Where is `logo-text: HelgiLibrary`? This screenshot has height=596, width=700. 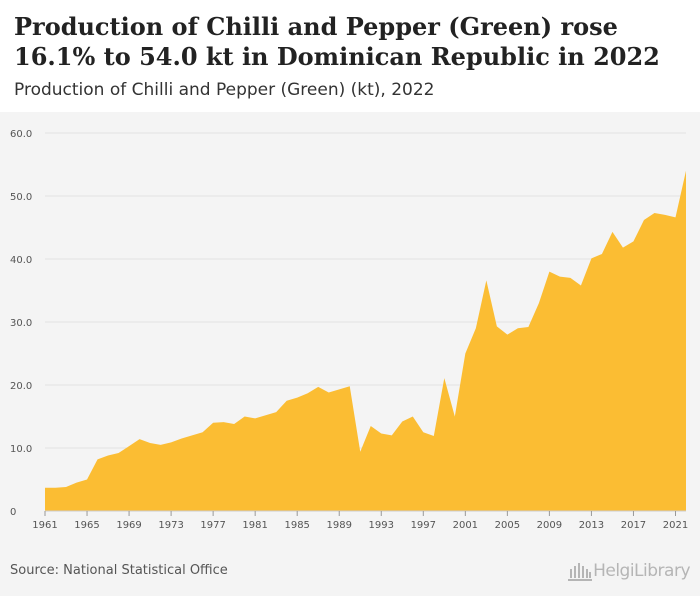 logo-text: HelgiLibrary is located at coordinates (641, 571).